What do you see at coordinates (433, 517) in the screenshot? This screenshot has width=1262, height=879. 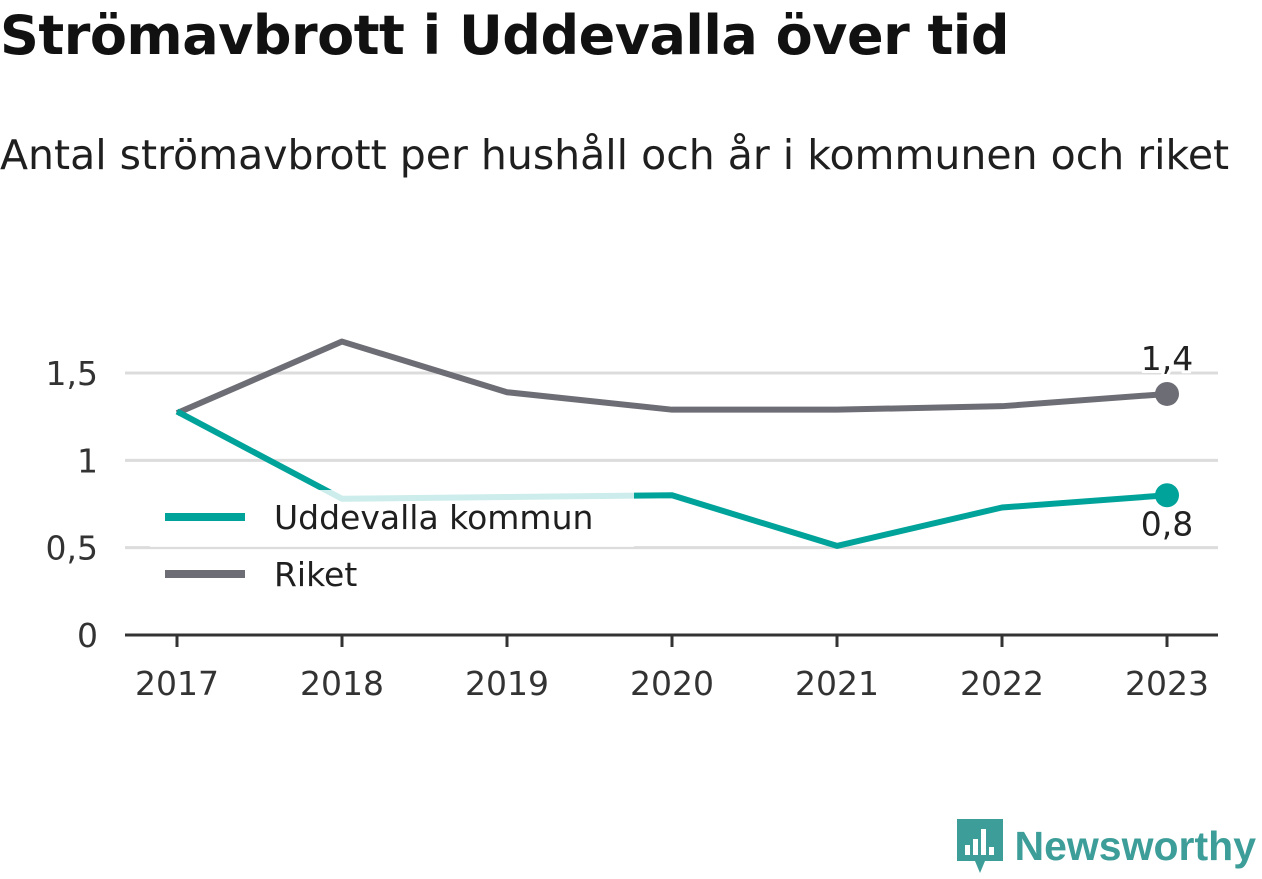 I see `legend-label: Uddevalla kommun` at bounding box center [433, 517].